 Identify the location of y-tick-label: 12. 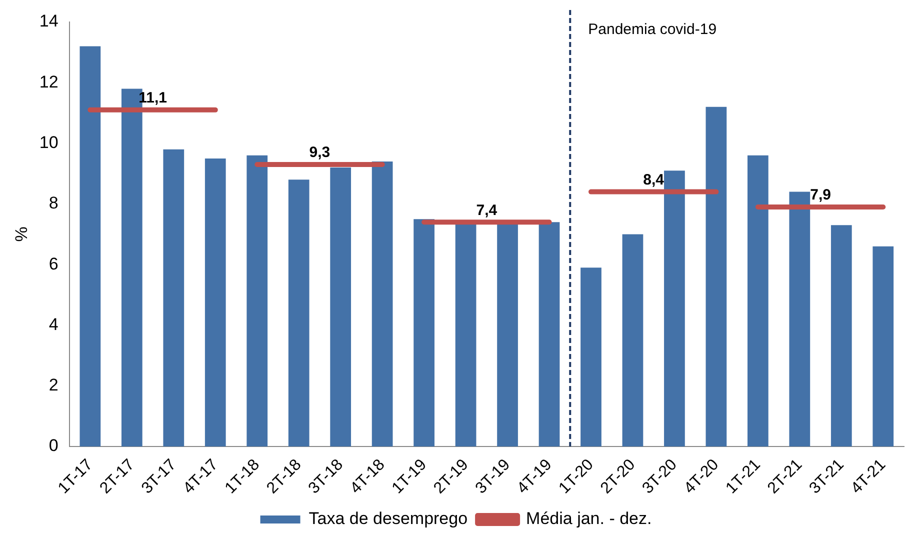
(48, 82).